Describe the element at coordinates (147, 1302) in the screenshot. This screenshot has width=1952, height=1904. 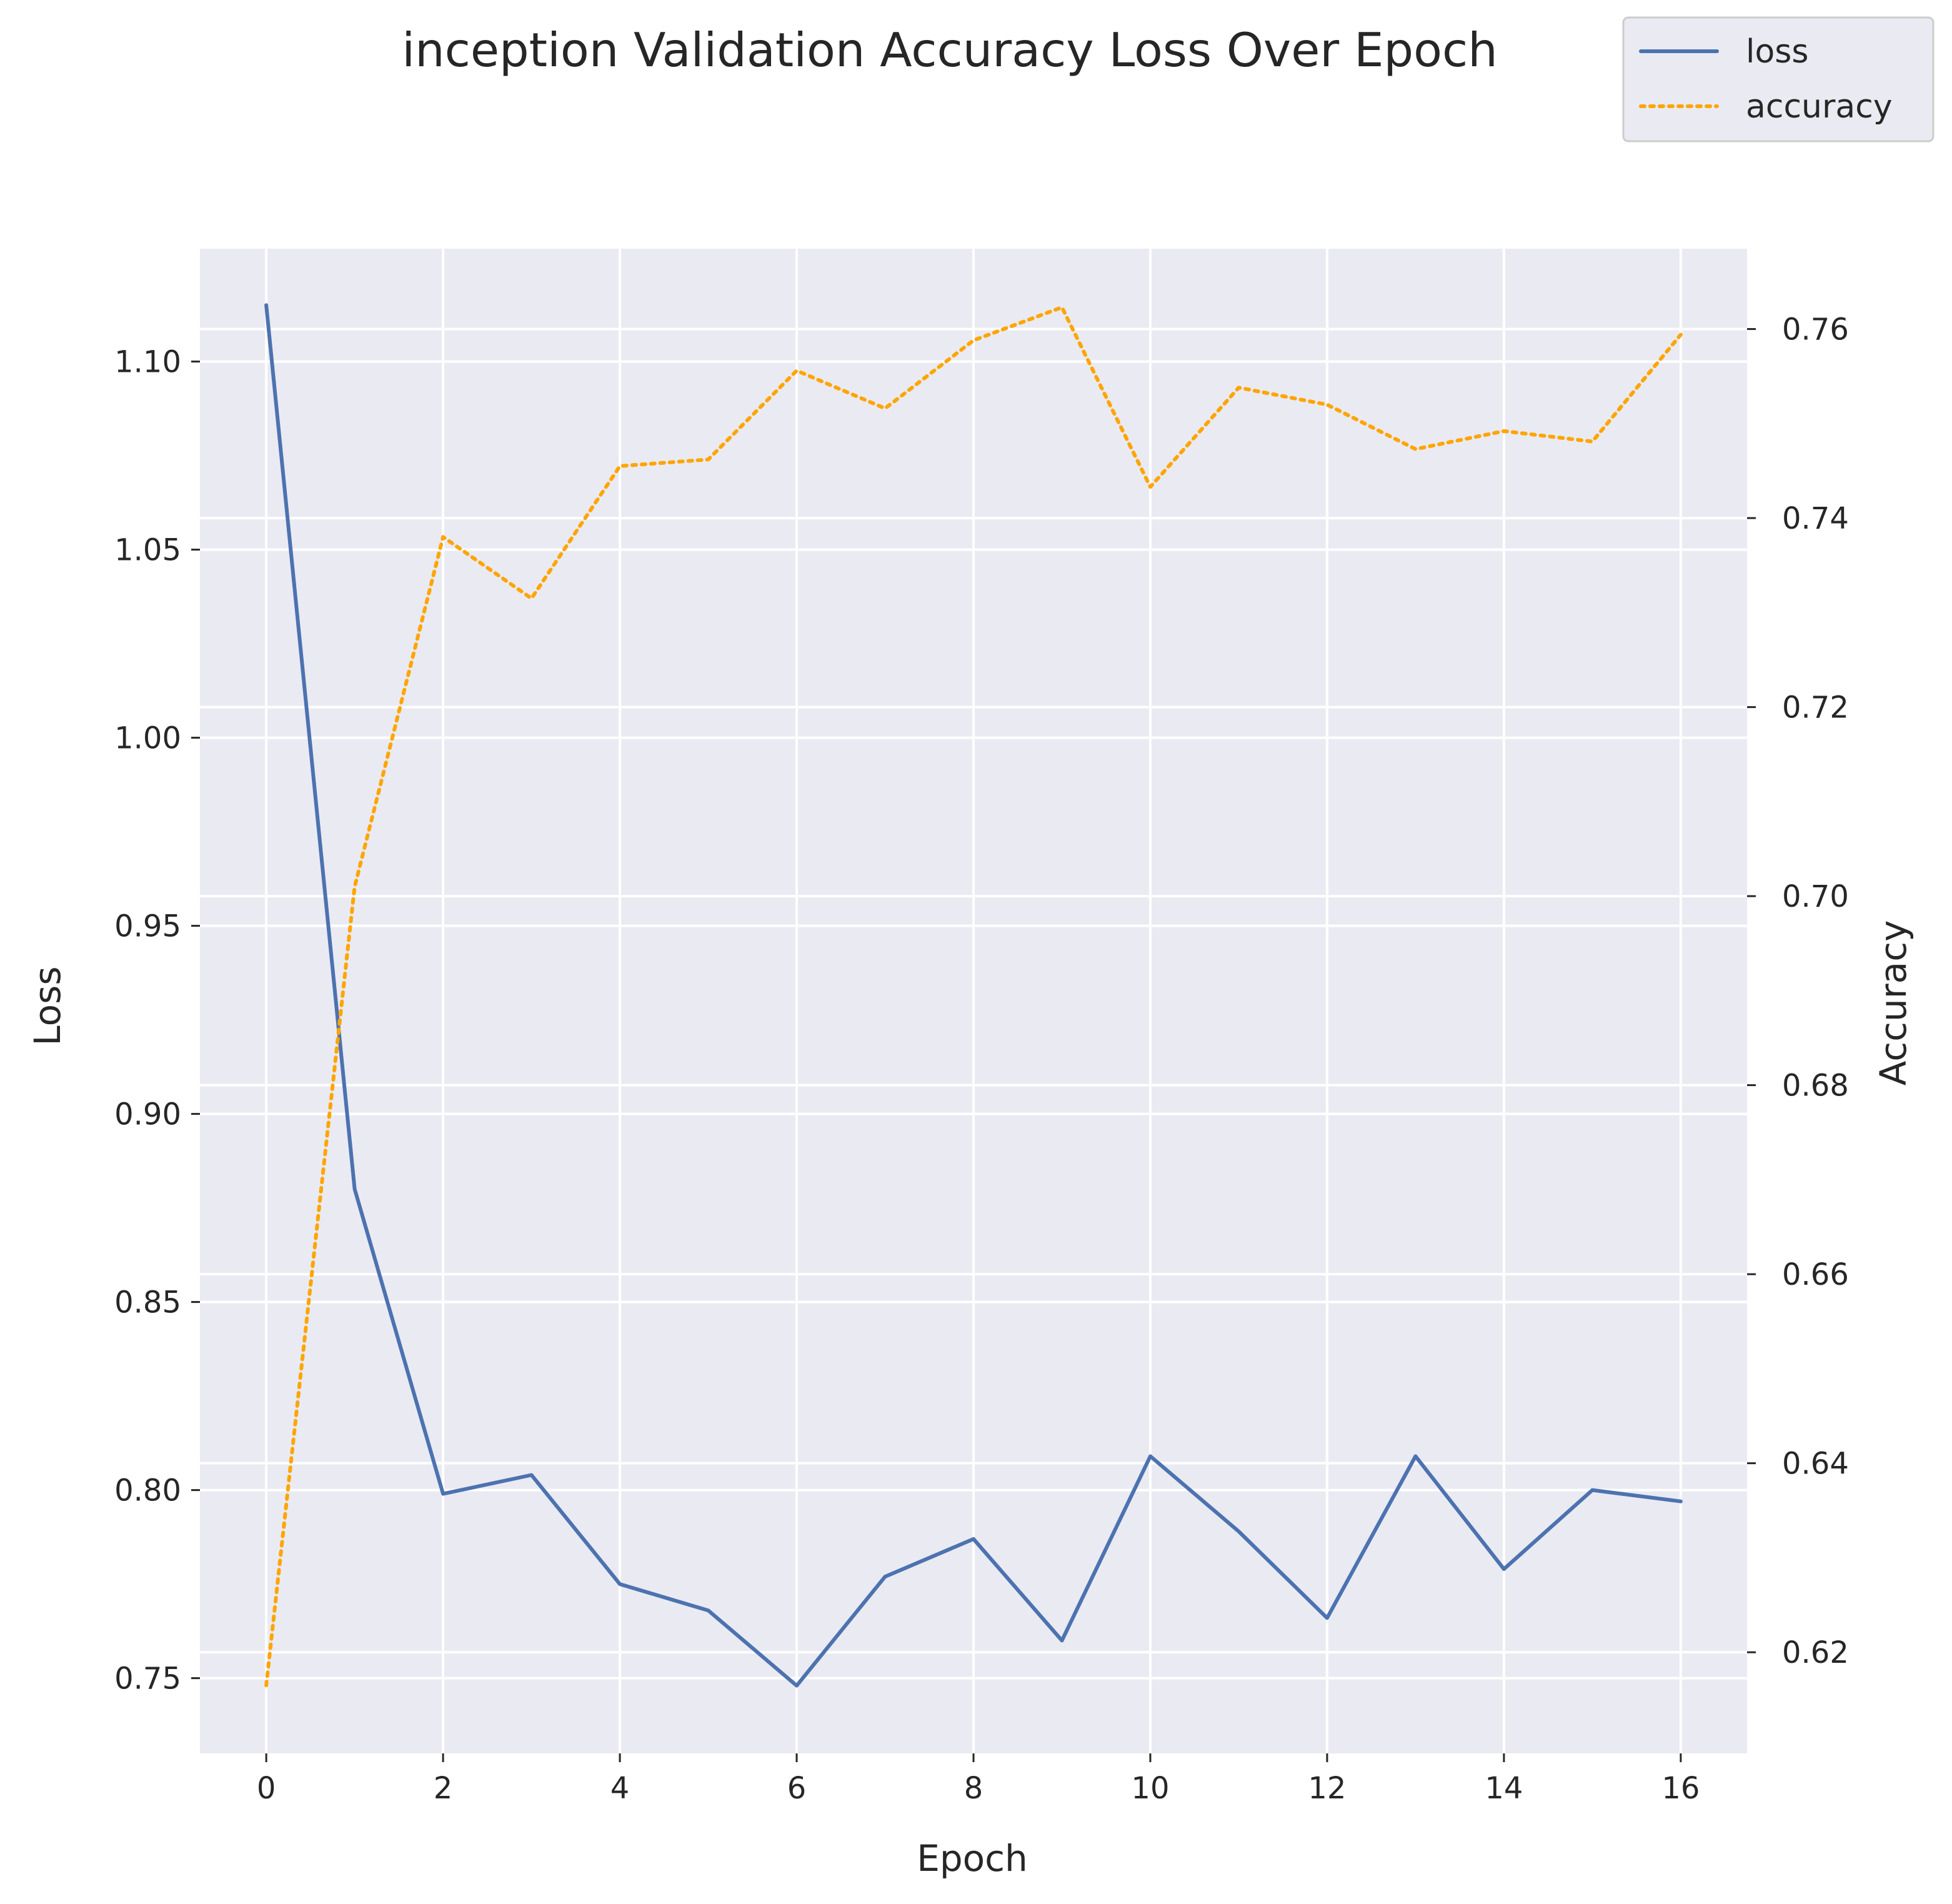
I see `y-left-tick-label: 0.85` at that location.